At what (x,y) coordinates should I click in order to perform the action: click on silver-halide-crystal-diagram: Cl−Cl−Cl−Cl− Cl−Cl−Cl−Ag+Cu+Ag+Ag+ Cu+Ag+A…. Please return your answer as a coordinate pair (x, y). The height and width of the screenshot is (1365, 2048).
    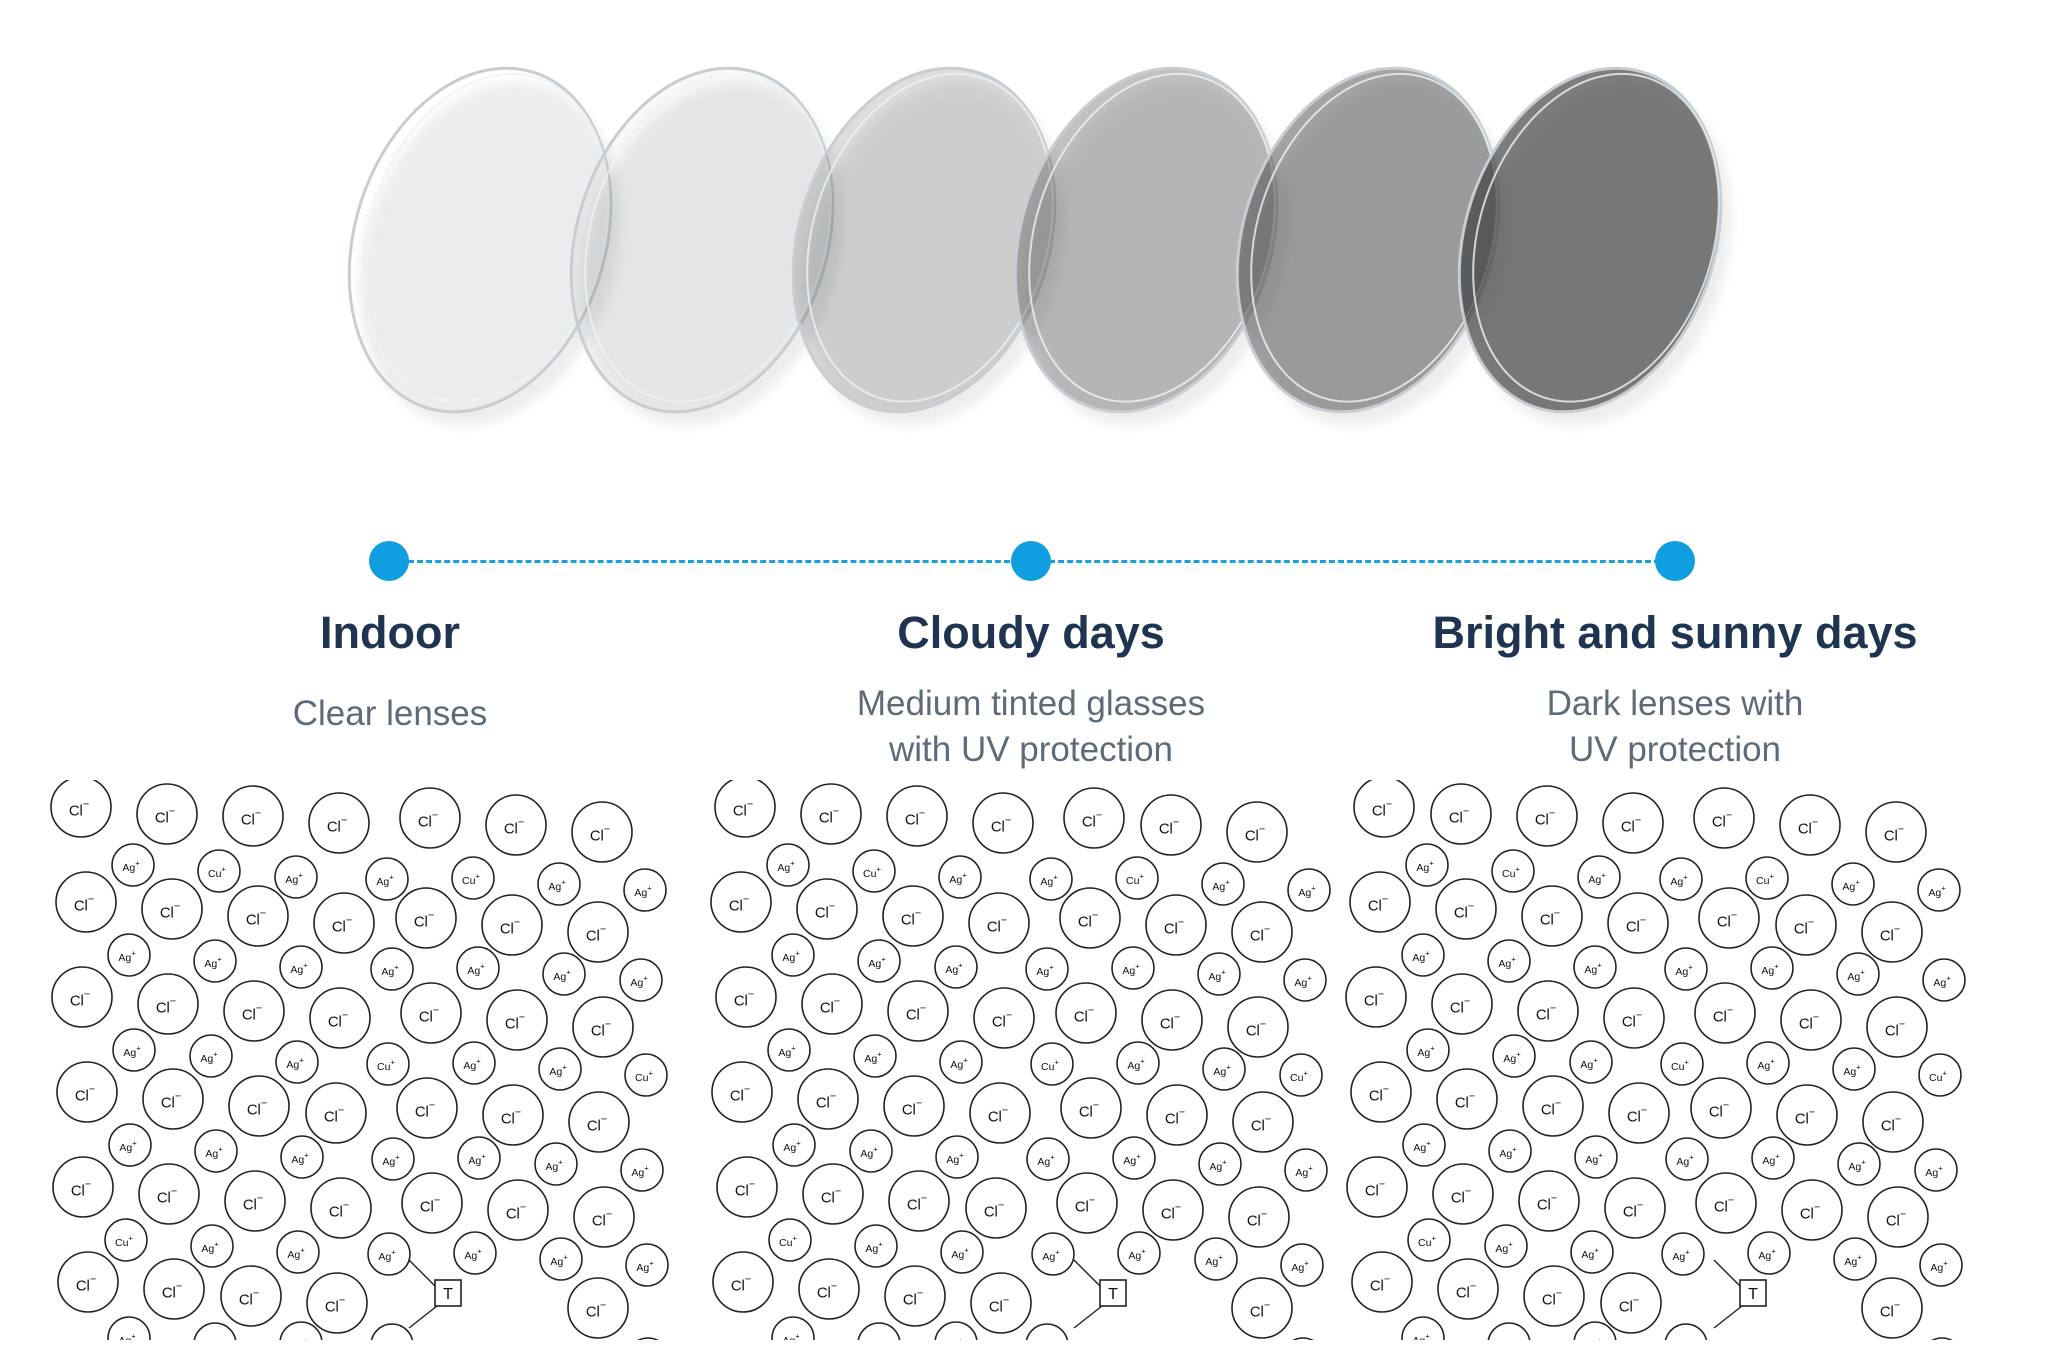
    Looking at the image, I should click on (1655, 1070).